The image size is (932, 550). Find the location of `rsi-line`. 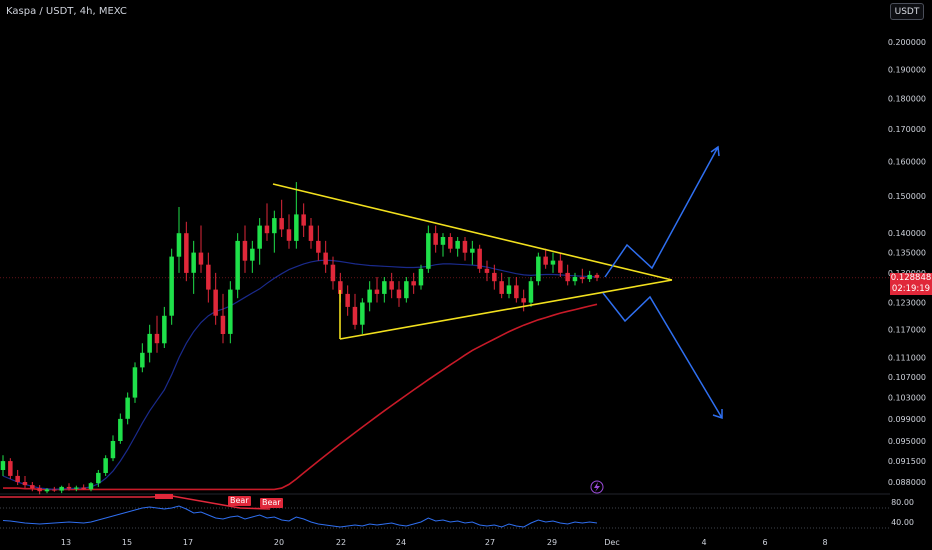

rsi-line is located at coordinates (300, 516).